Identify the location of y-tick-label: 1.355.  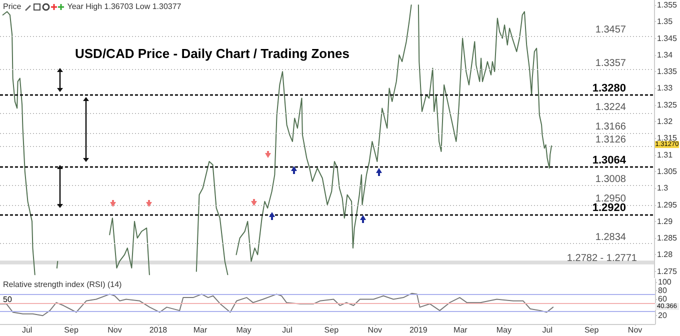
(667, 5).